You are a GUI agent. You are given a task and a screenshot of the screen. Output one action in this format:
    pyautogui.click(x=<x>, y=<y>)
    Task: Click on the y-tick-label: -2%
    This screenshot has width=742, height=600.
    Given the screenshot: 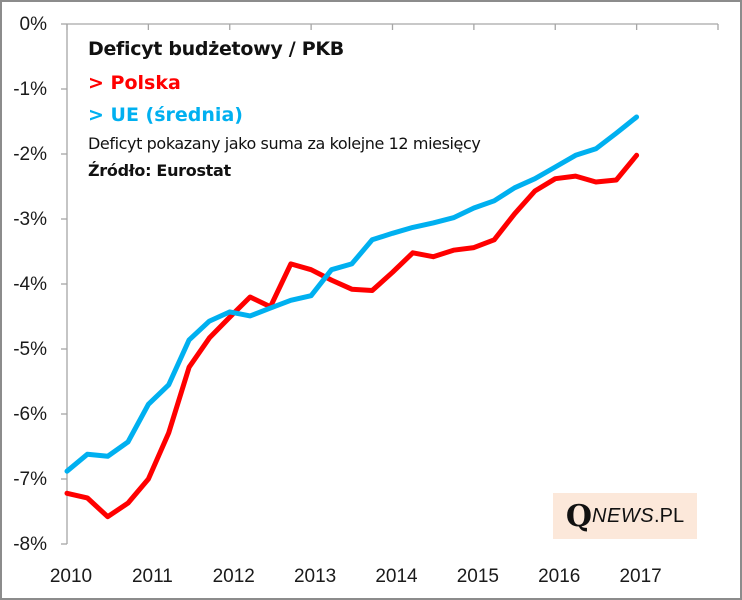 What is the action you would take?
    pyautogui.click(x=30, y=154)
    